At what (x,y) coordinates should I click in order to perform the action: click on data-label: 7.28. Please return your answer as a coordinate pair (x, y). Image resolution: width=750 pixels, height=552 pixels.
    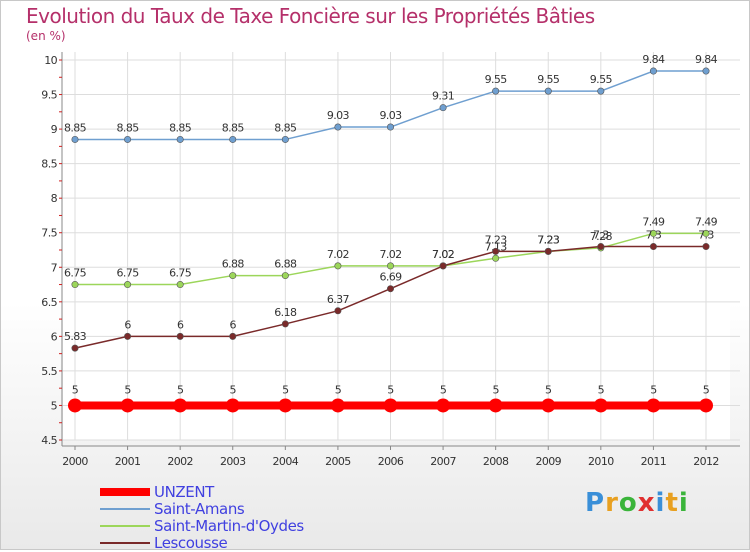
    Looking at the image, I should click on (601, 236).